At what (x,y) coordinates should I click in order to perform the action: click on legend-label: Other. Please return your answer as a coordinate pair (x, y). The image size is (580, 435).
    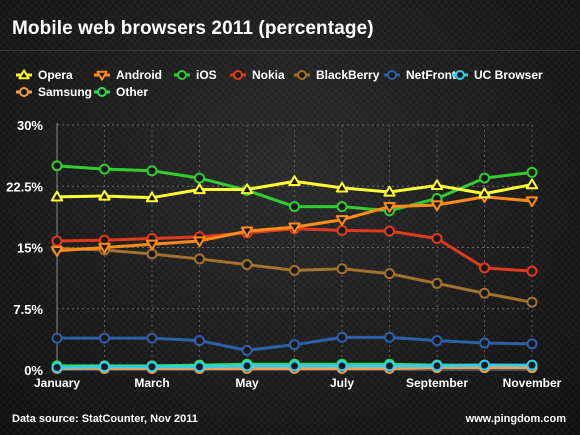
    Looking at the image, I should click on (132, 92).